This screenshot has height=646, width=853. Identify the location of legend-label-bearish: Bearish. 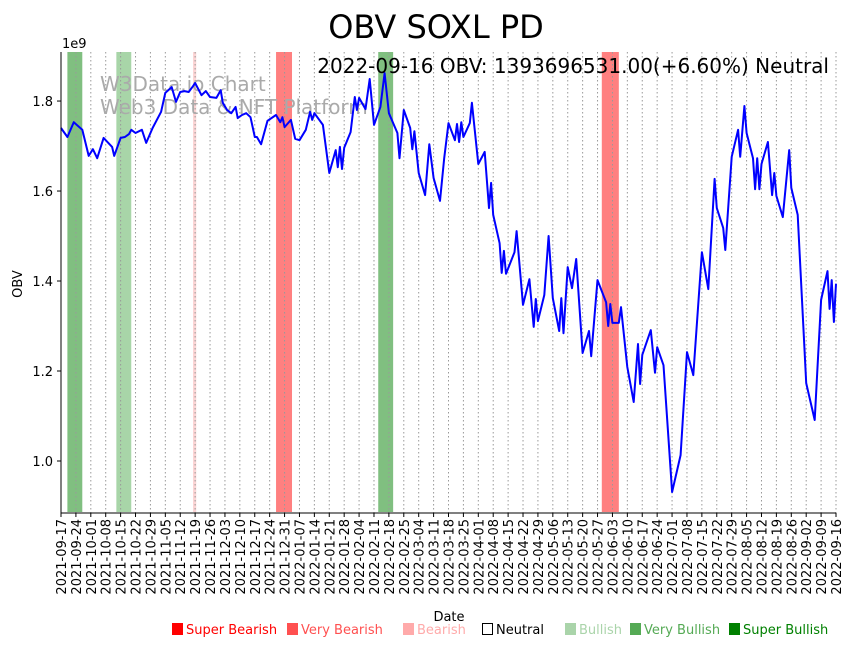
(441, 630).